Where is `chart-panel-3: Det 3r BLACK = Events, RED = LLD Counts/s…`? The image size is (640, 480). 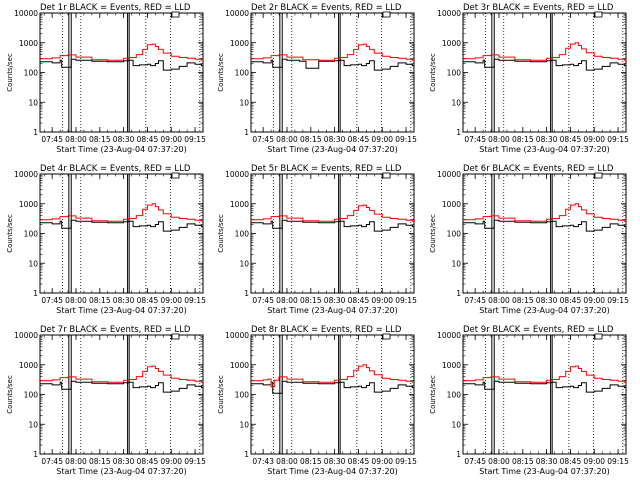 chart-panel-3: Det 3r BLACK = Events, RED = LLD Counts/s… is located at coordinates (529, 78).